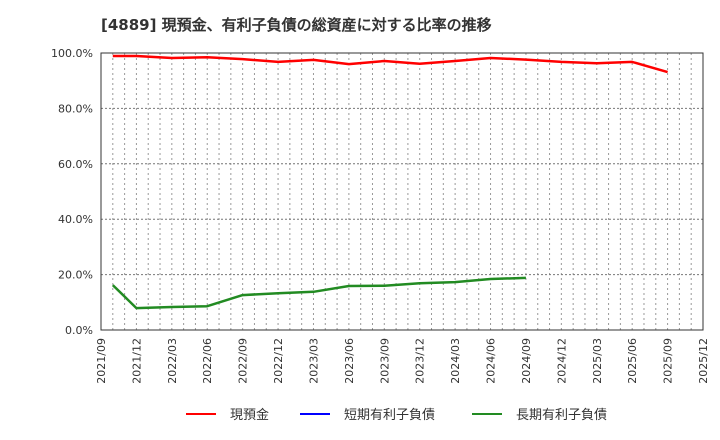 The height and width of the screenshot is (440, 720). What do you see at coordinates (313, 361) in the screenshot?
I see `x-tick-label: 2023/03` at bounding box center [313, 361].